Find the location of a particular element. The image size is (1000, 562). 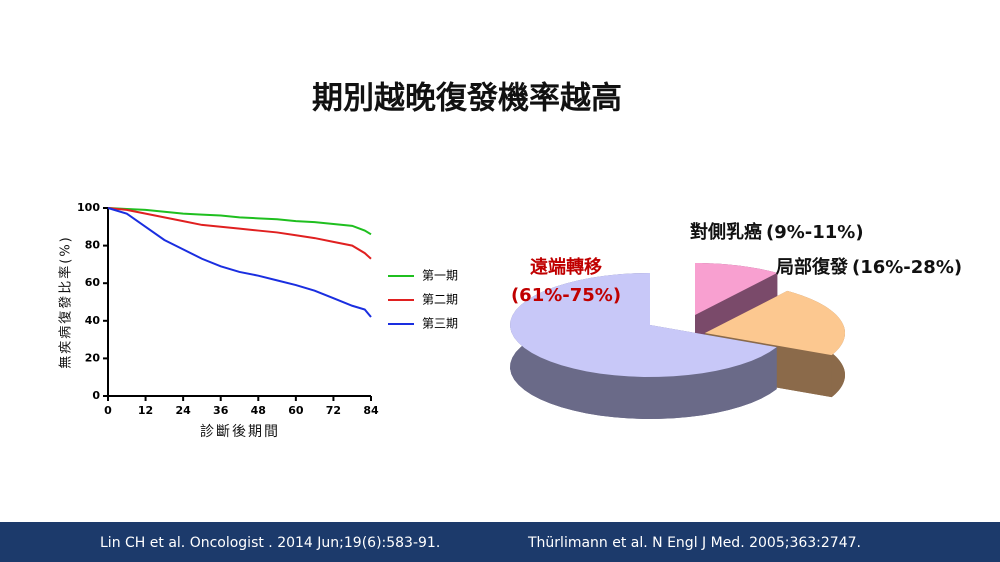

y-tick-label: 60 is located at coordinates (93, 282).